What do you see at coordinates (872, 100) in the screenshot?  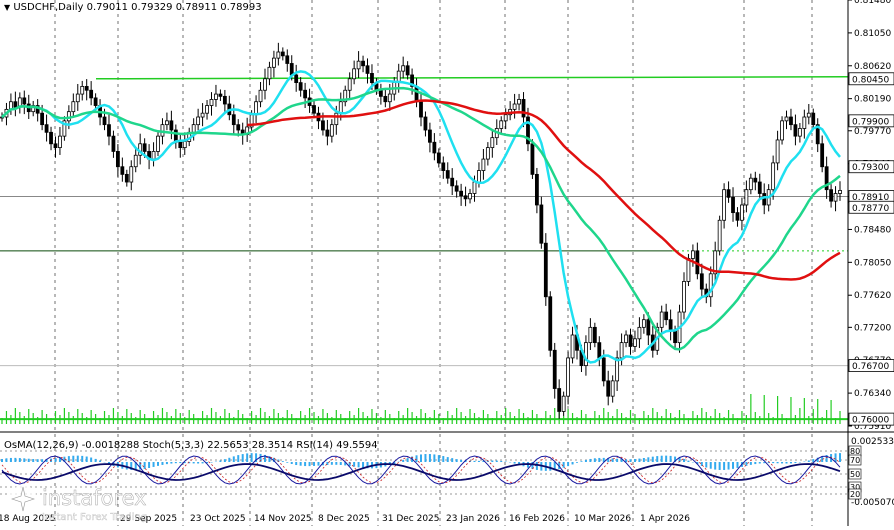 I see `price-tick-label: 0.80190` at bounding box center [872, 100].